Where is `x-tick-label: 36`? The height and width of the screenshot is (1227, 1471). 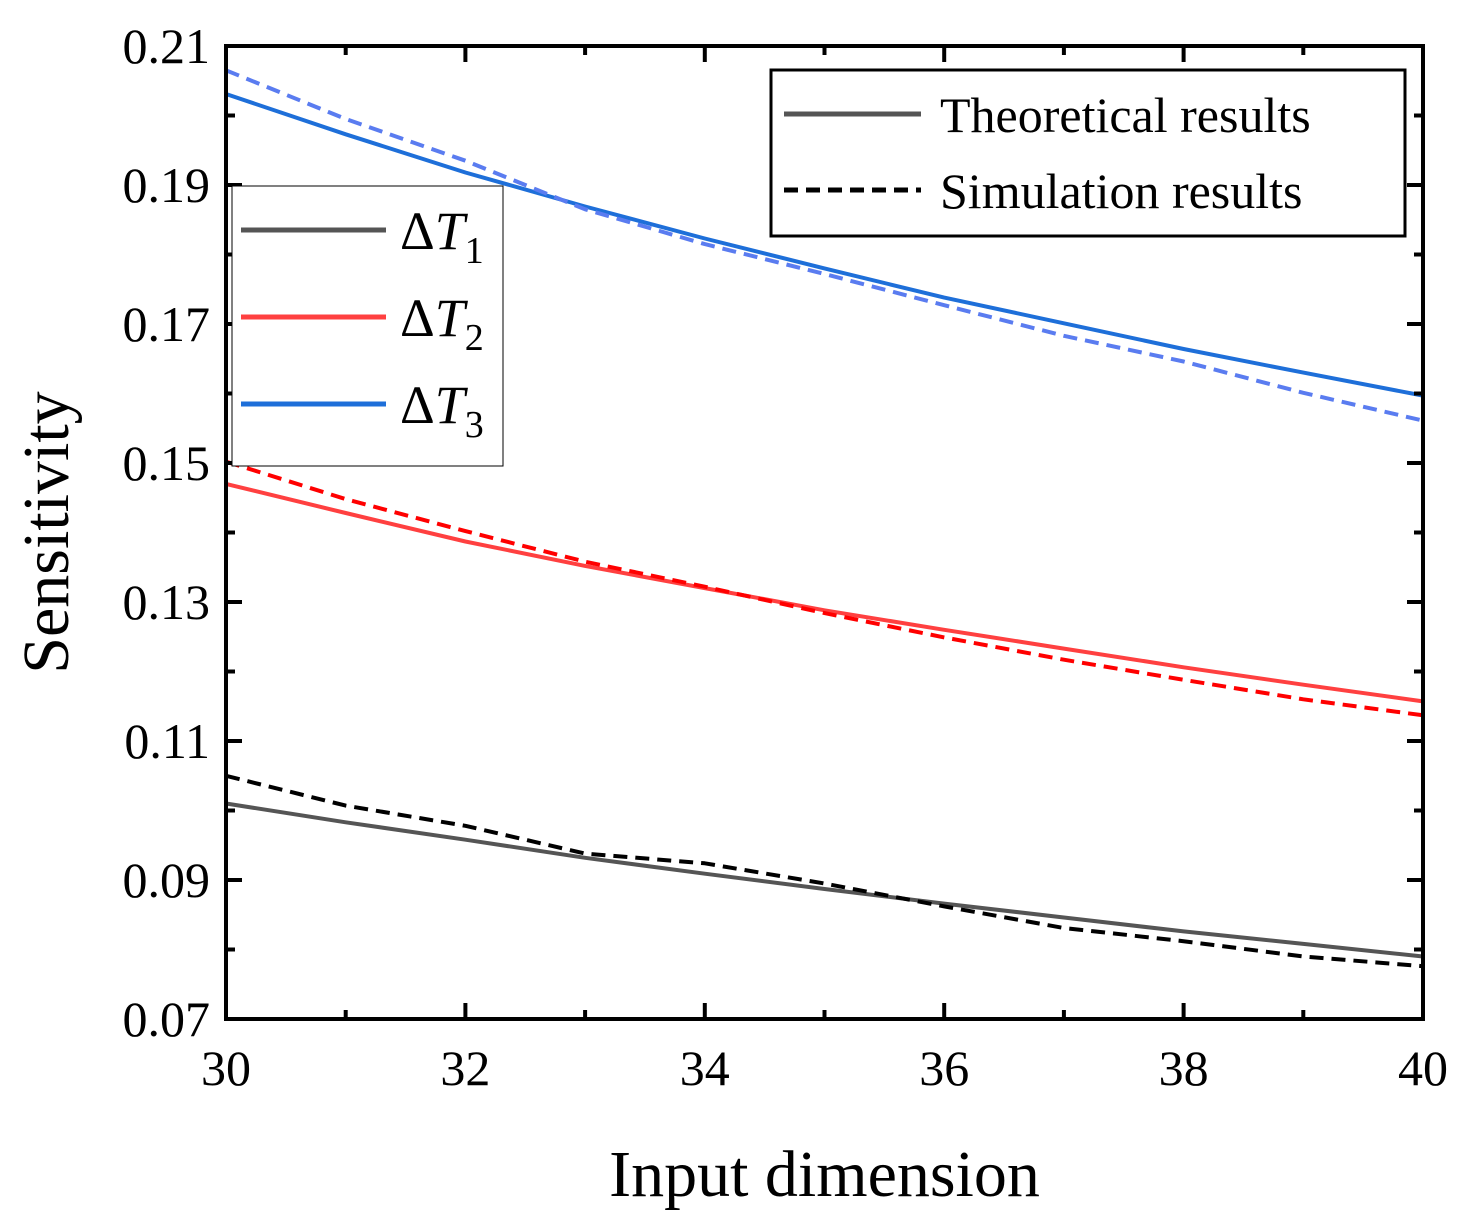 x-tick-label: 36 is located at coordinates (944, 1068).